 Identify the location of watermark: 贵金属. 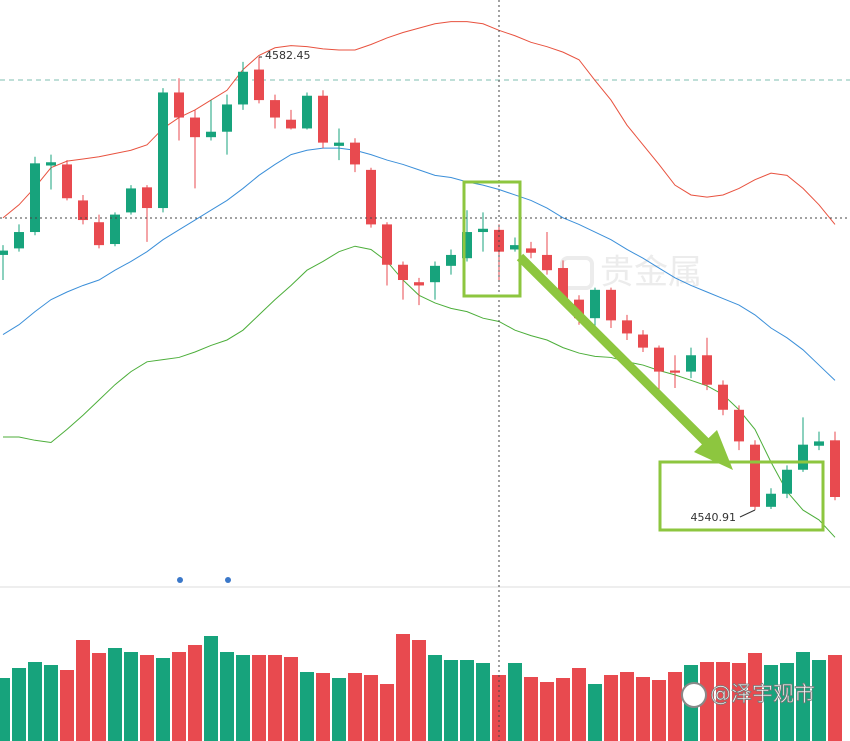
(651, 273).